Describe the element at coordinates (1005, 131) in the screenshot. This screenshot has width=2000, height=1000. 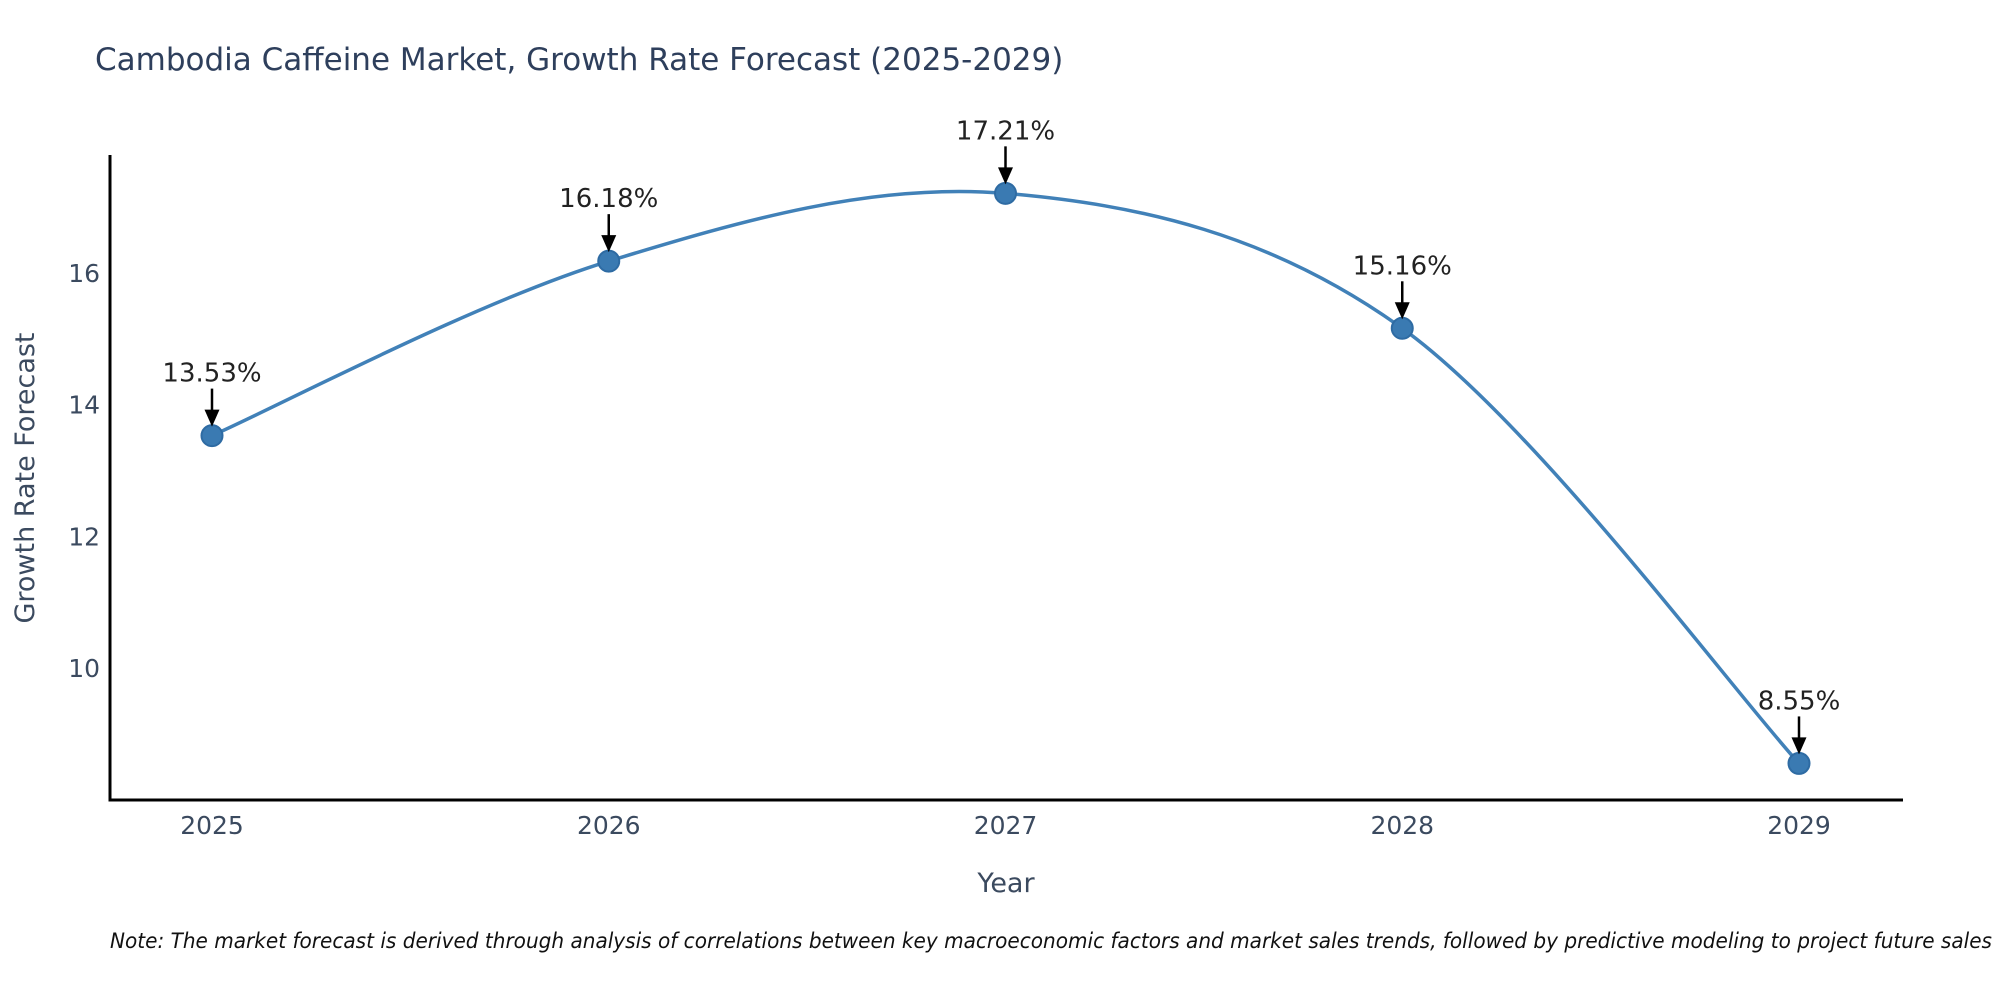
I see `point-label-2027: 17.21%` at that location.